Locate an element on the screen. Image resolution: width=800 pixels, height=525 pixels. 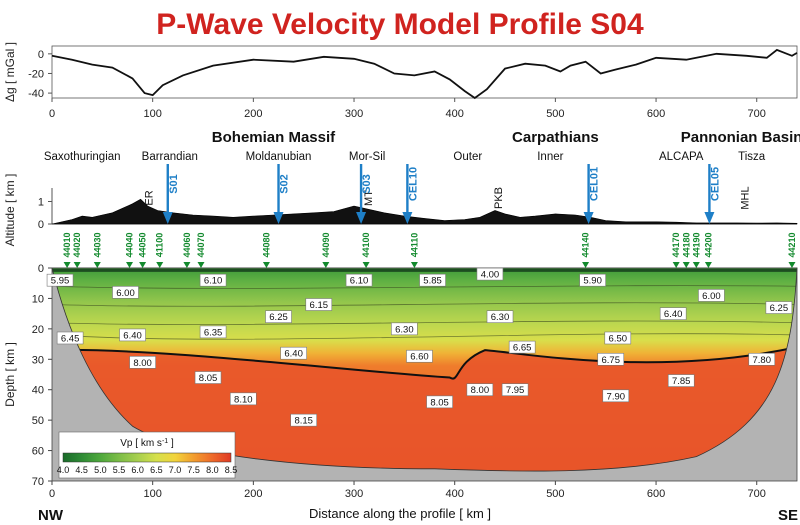
region-label: Carpathians is located at coordinates (555, 137).